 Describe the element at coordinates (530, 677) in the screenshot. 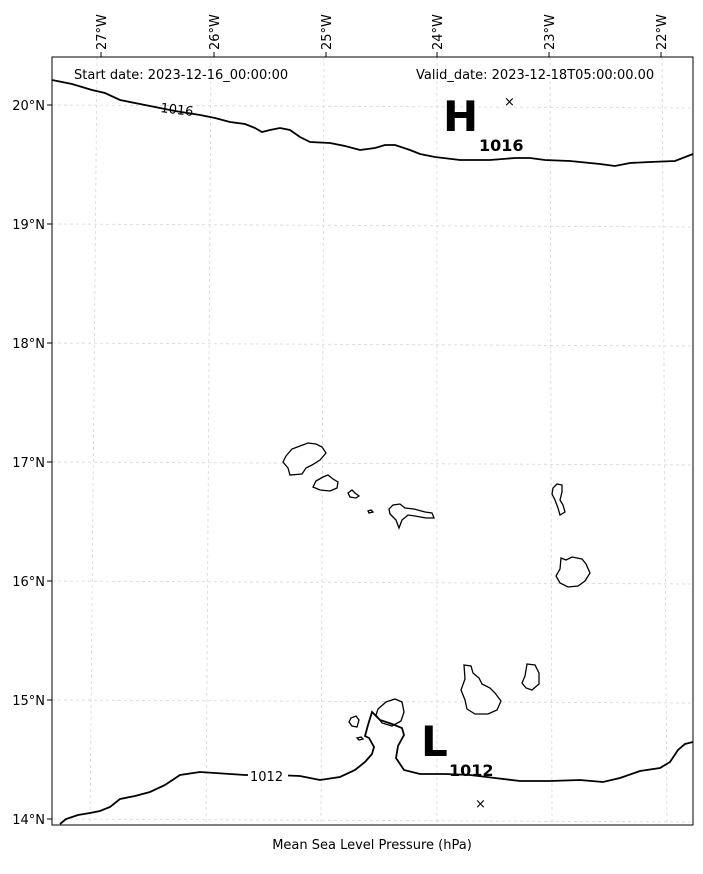

I see `island-maio` at that location.